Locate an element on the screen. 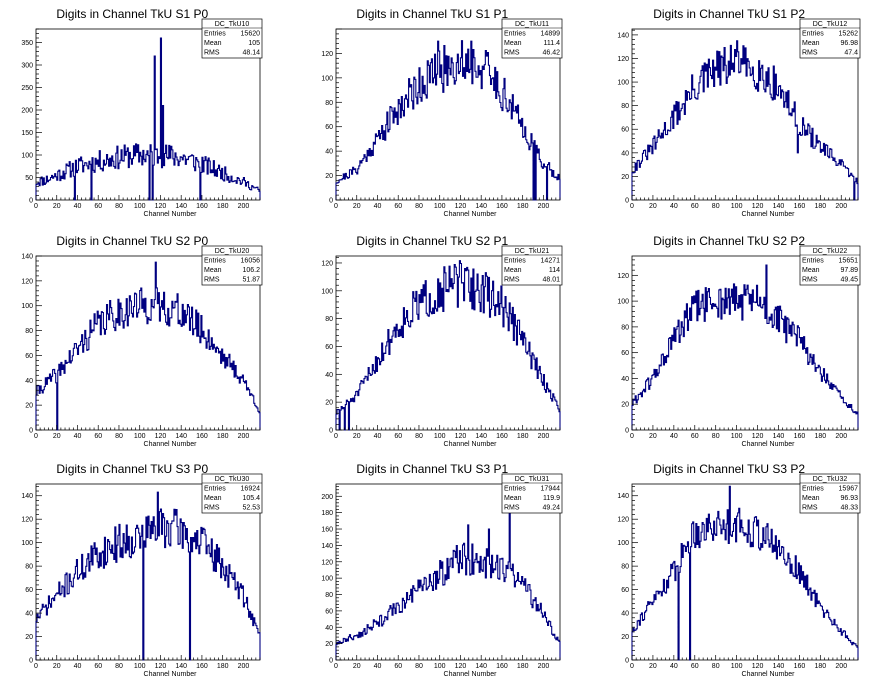  chart-title: Digits in Channel TkU S2 P2 is located at coordinates (729, 241).